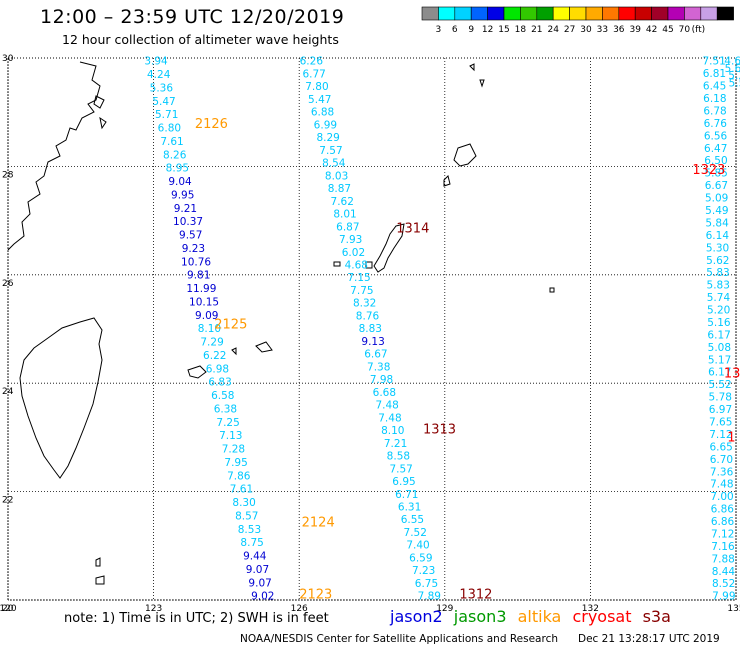 The image size is (740, 650). What do you see at coordinates (368, 316) in the screenshot?
I see `track-1314-value: 8.76` at bounding box center [368, 316].